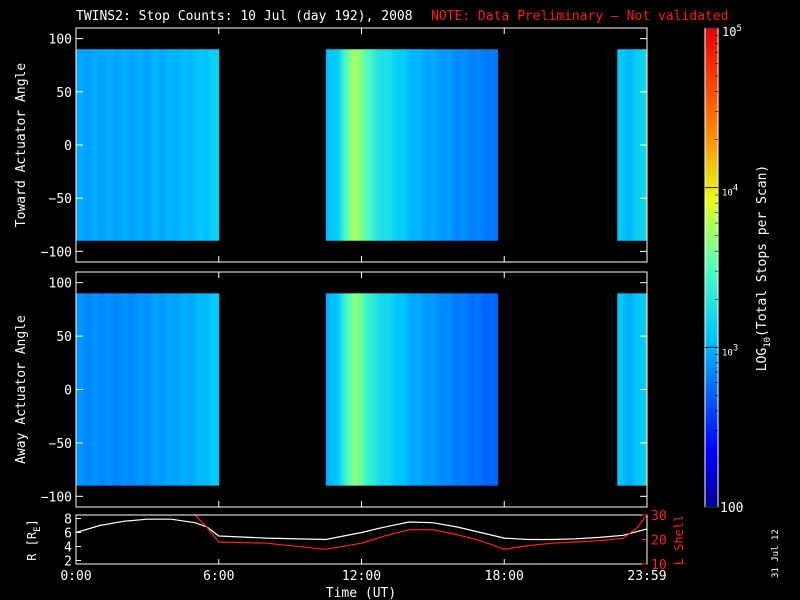 The height and width of the screenshot is (600, 800). Describe the element at coordinates (21, 389) in the screenshot. I see `y-axis-label: Away Actuator Angle` at that location.